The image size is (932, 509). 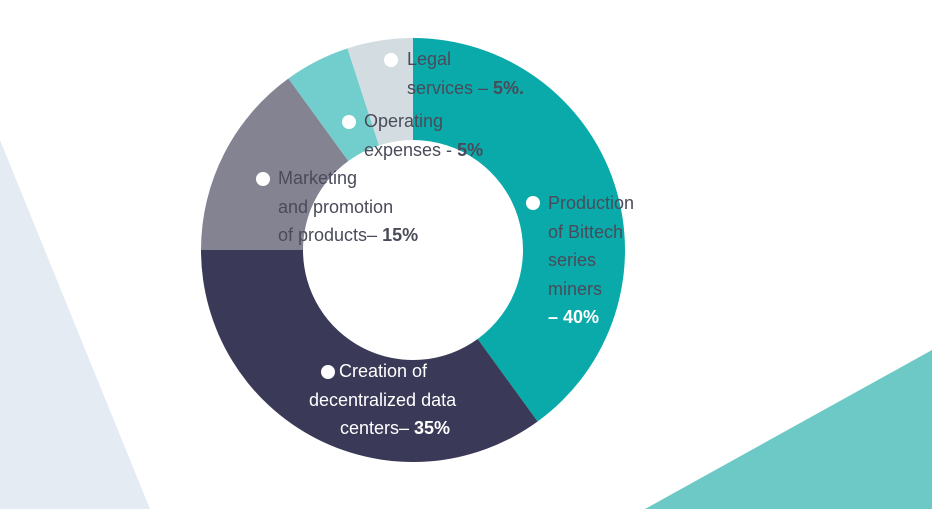 I want to click on marketing-label-line-3: of products– 15%, so click(x=348, y=235).